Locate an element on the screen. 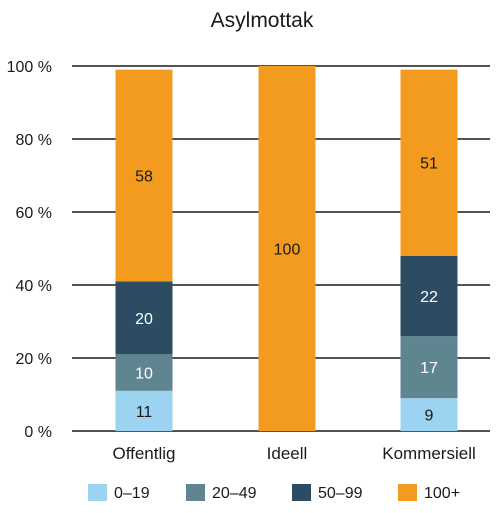 The height and width of the screenshot is (513, 500). chart-title: Asylmottak is located at coordinates (262, 20).